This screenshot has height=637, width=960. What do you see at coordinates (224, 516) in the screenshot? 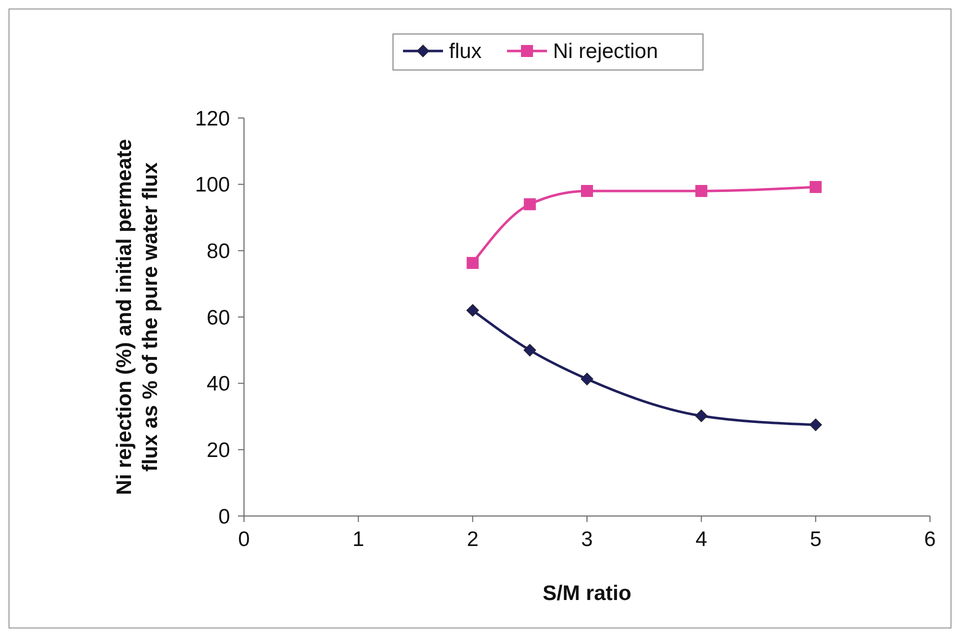
I see `y-tick-label: 0` at bounding box center [224, 516].